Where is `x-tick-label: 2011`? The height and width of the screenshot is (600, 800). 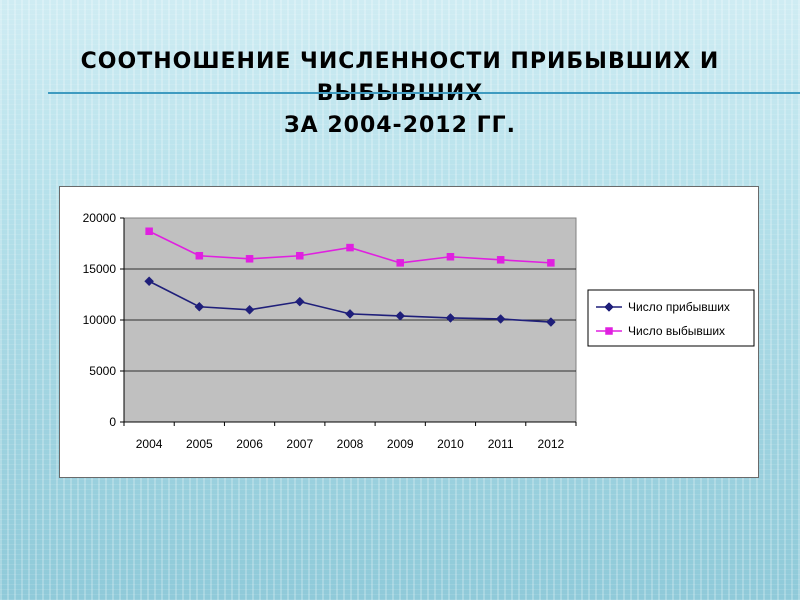
x-tick-label: 2011 is located at coordinates (501, 444).